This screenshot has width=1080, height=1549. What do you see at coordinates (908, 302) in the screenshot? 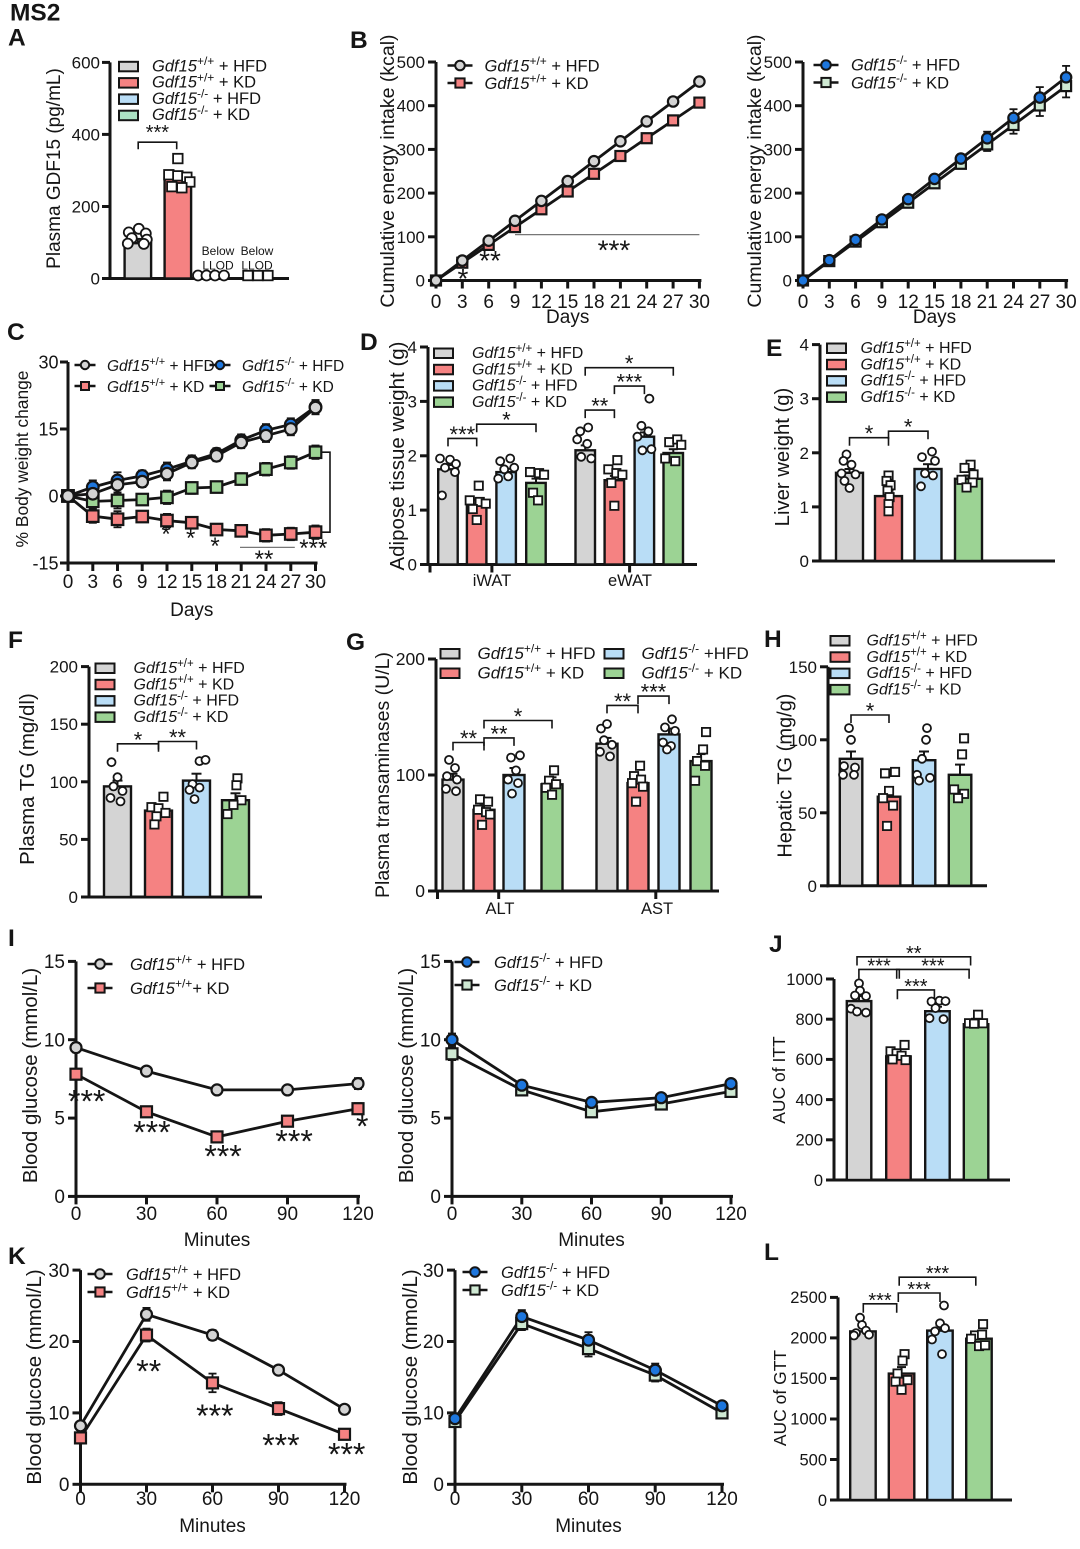
I see `svg-text: 12` at bounding box center [908, 302].